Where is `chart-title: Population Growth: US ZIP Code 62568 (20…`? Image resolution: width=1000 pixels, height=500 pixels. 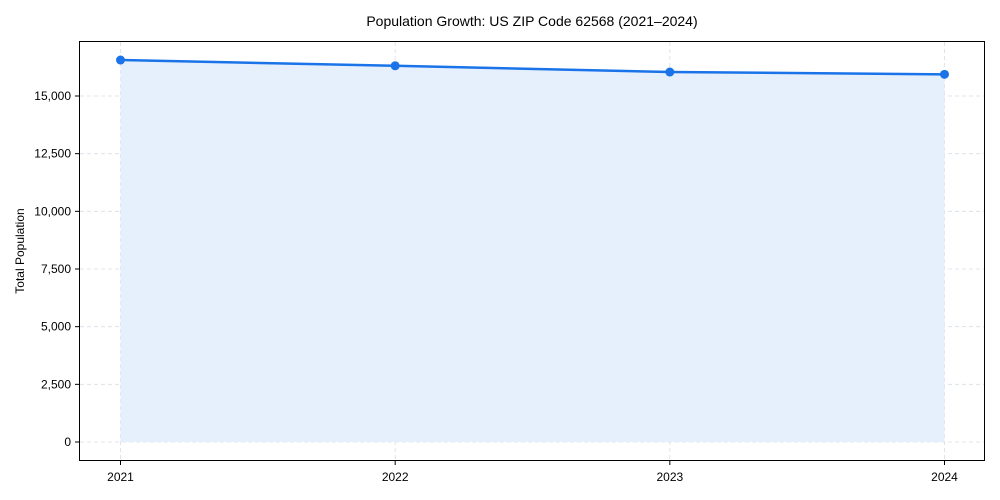
chart-title: Population Growth: US ZIP Code 62568 (20… is located at coordinates (531, 21).